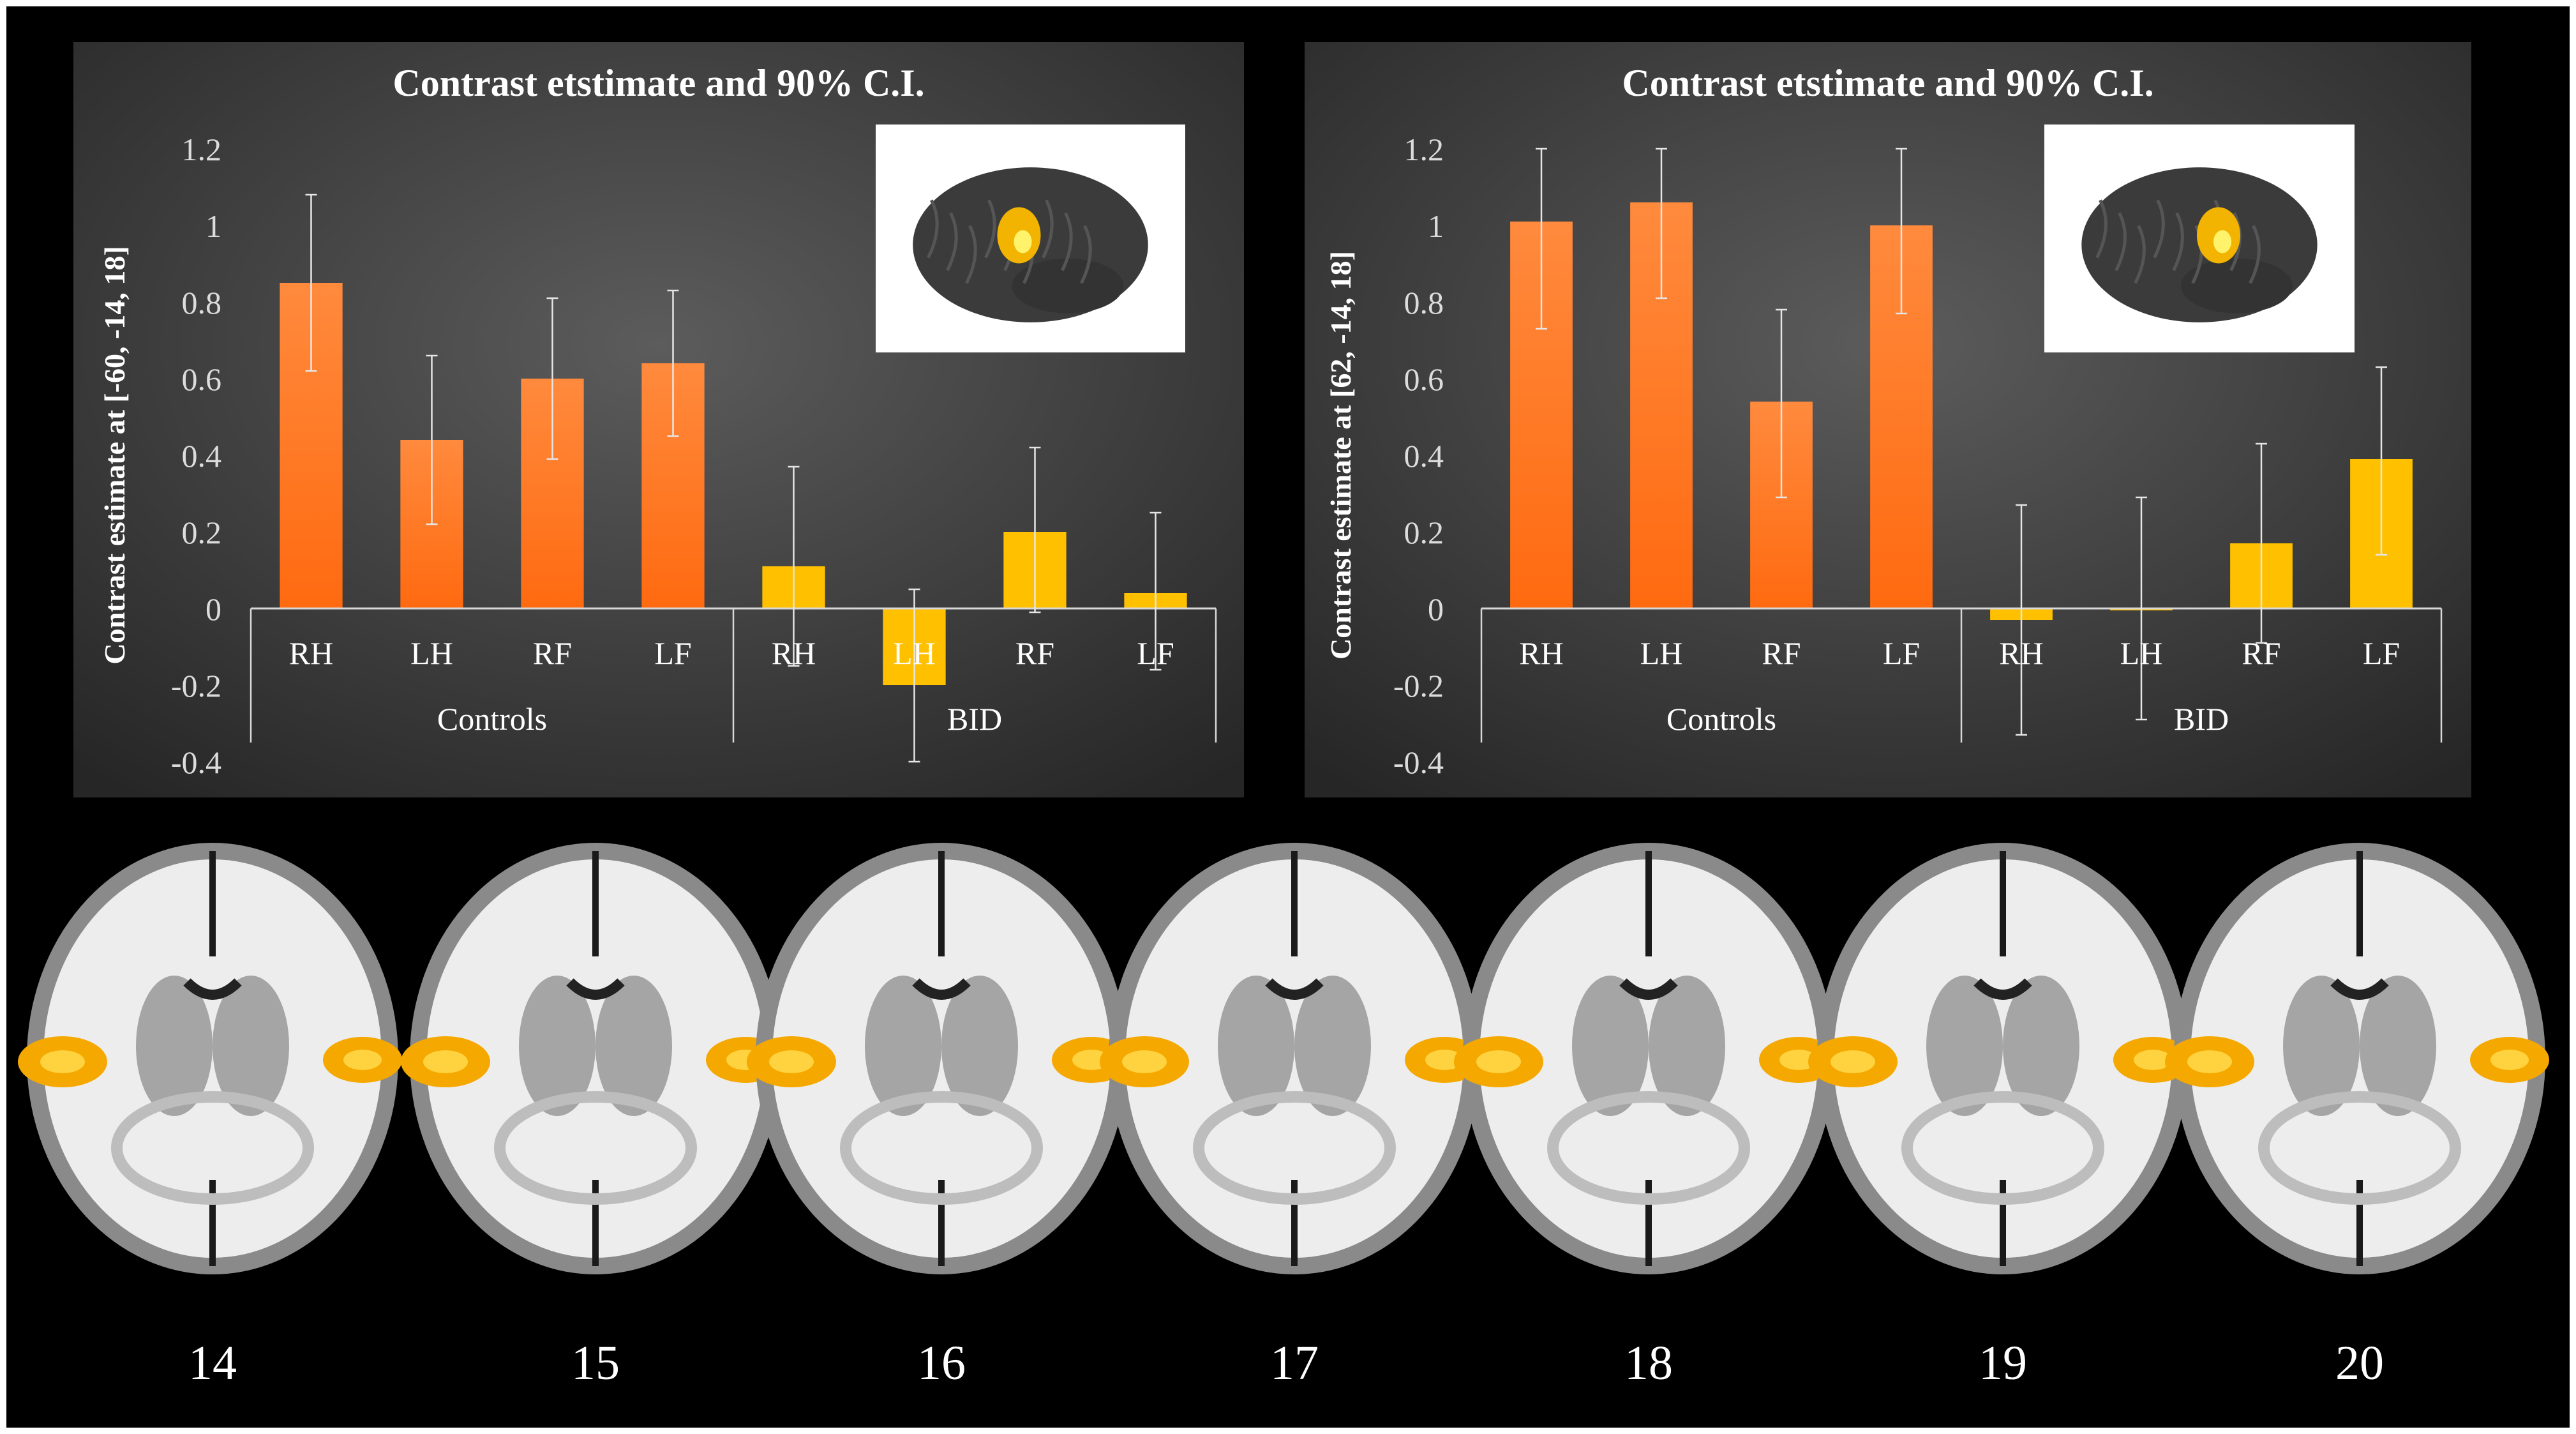 The image size is (2576, 1434). Describe the element at coordinates (114, 455) in the screenshot. I see `y-axis-label: Contrast estimate at [-60, -14, 18]` at that location.